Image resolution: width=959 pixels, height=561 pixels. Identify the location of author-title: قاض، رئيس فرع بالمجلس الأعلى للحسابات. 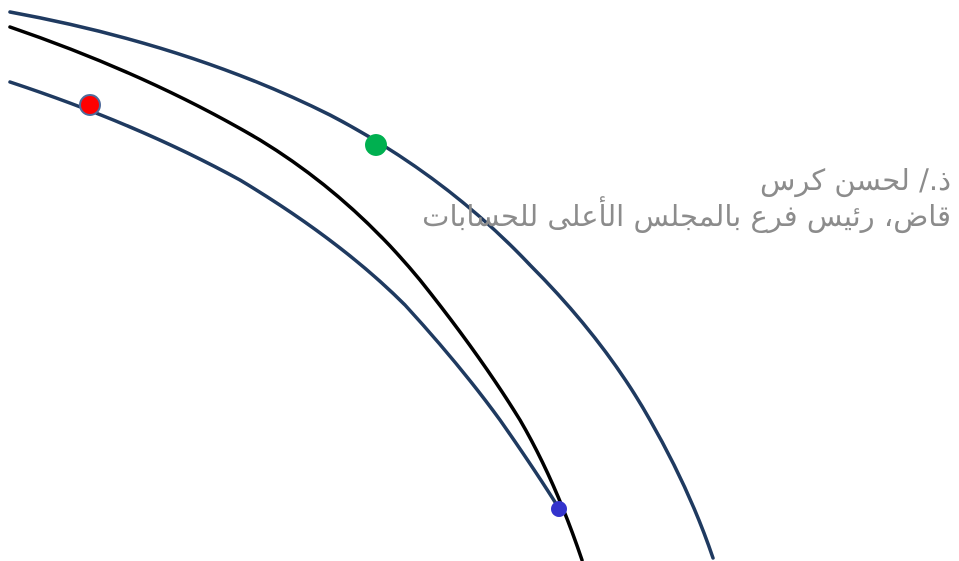
(686, 216).